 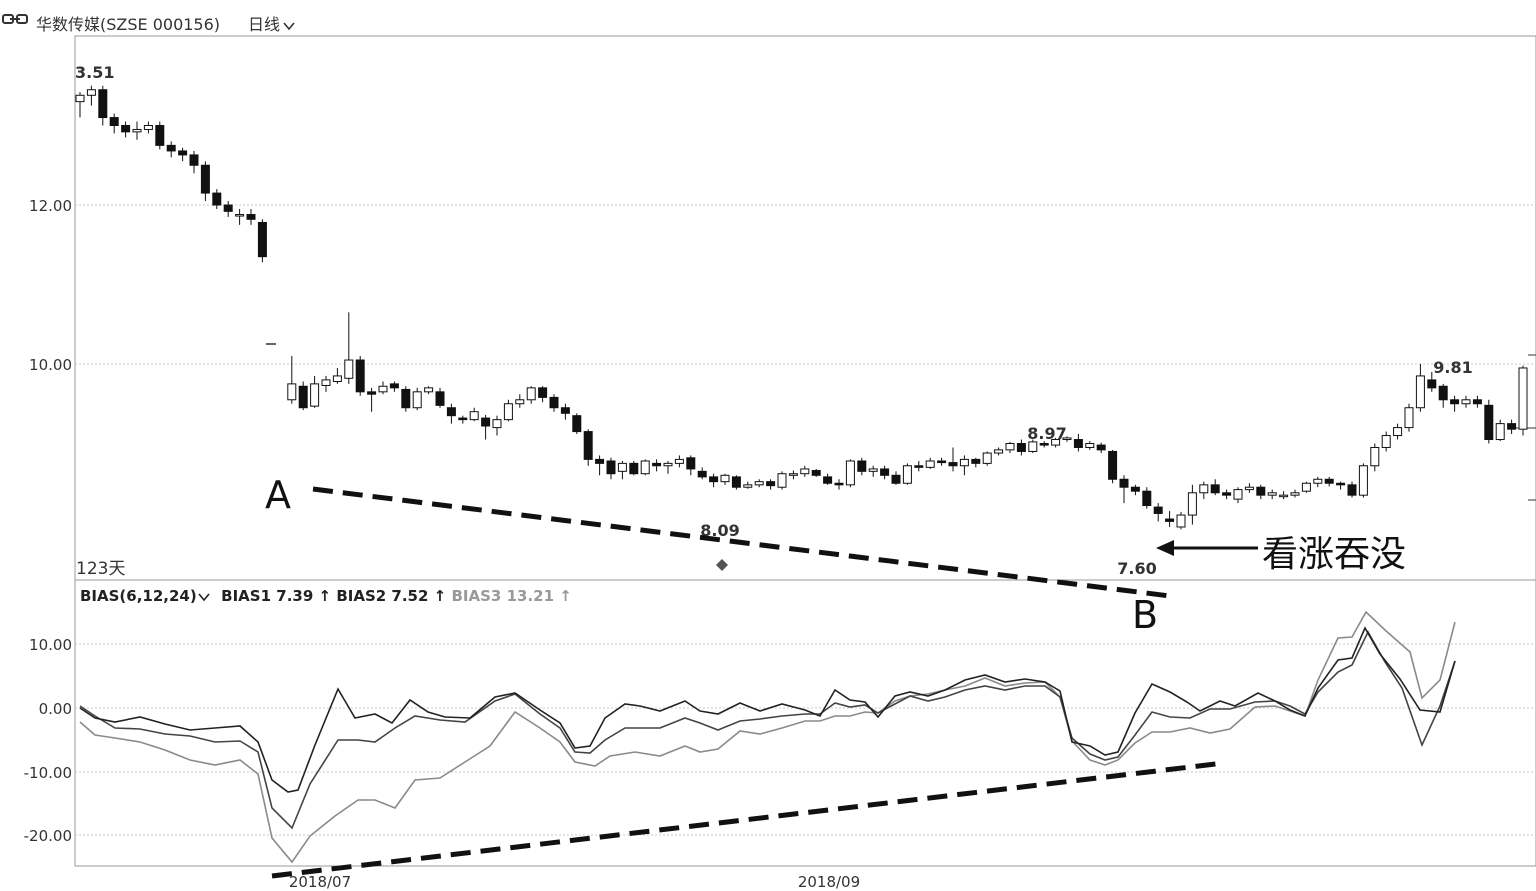 What do you see at coordinates (1334, 554) in the screenshot?
I see `annotation-engulfing: 看涨吞没` at bounding box center [1334, 554].